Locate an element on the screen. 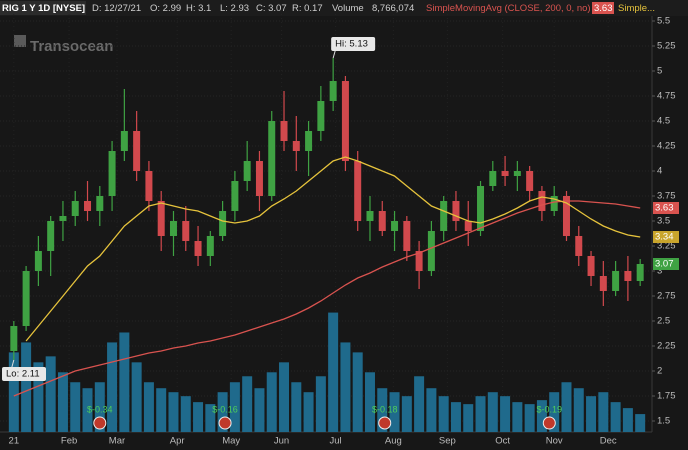  price-badge-label: 3.63 is located at coordinates (664, 208).